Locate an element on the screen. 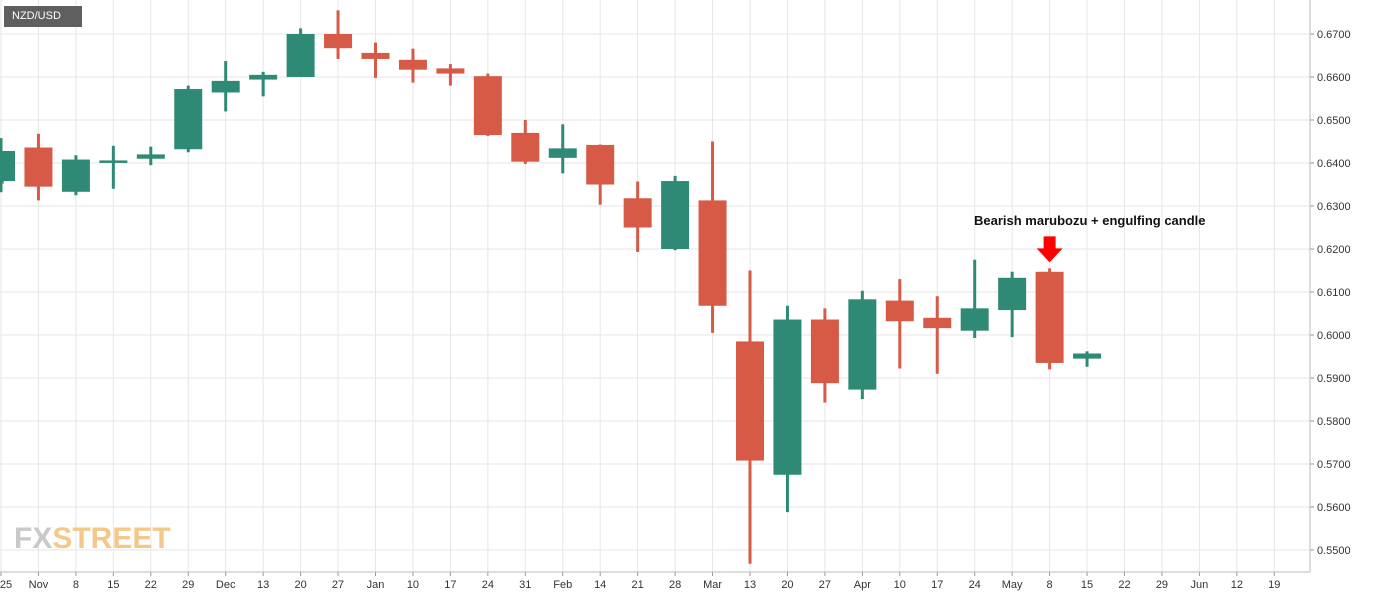 The height and width of the screenshot is (598, 1387). x-tick-label: Nov is located at coordinates (39, 585).